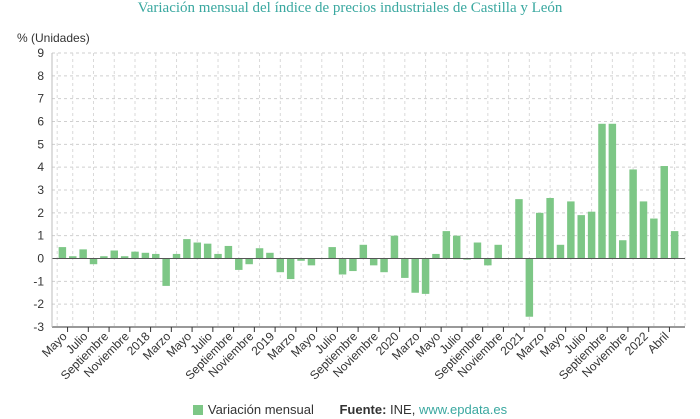 This screenshot has width=700, height=419. What do you see at coordinates (40, 259) in the screenshot?
I see `y-tick-label: 0` at bounding box center [40, 259].